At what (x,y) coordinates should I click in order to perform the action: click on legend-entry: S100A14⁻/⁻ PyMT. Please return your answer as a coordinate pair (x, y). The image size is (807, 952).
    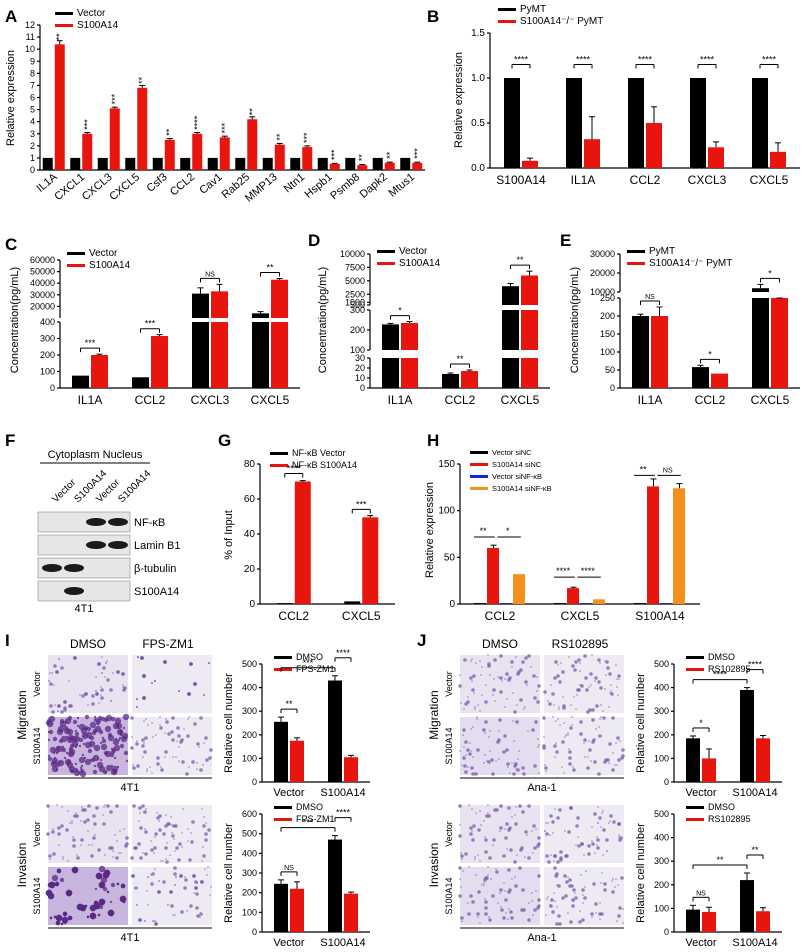
    Looking at the image, I should click on (690, 263).